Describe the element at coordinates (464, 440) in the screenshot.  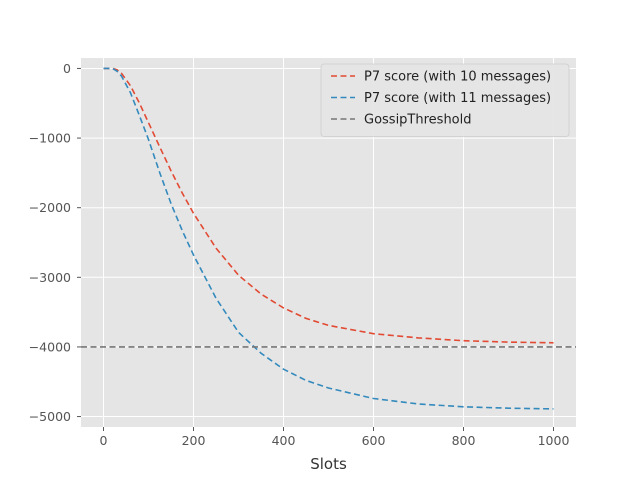
I see `x-tick-label: 800` at that location.